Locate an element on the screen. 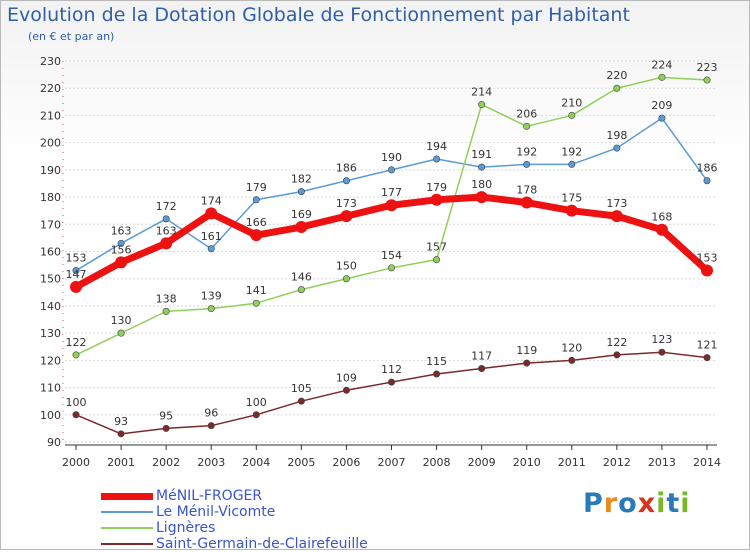 The width and height of the screenshot is (750, 552). data-label: 182 is located at coordinates (301, 179).